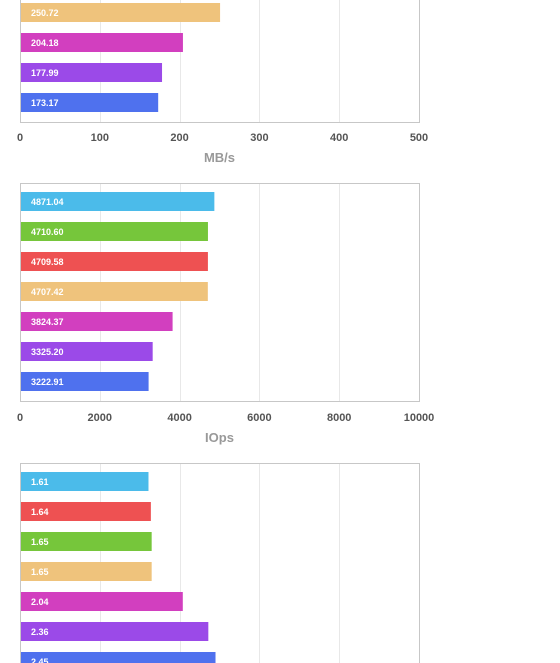 The width and height of the screenshot is (560, 663). What do you see at coordinates (419, 418) in the screenshot?
I see `x-tick-label: 10000` at bounding box center [419, 418].